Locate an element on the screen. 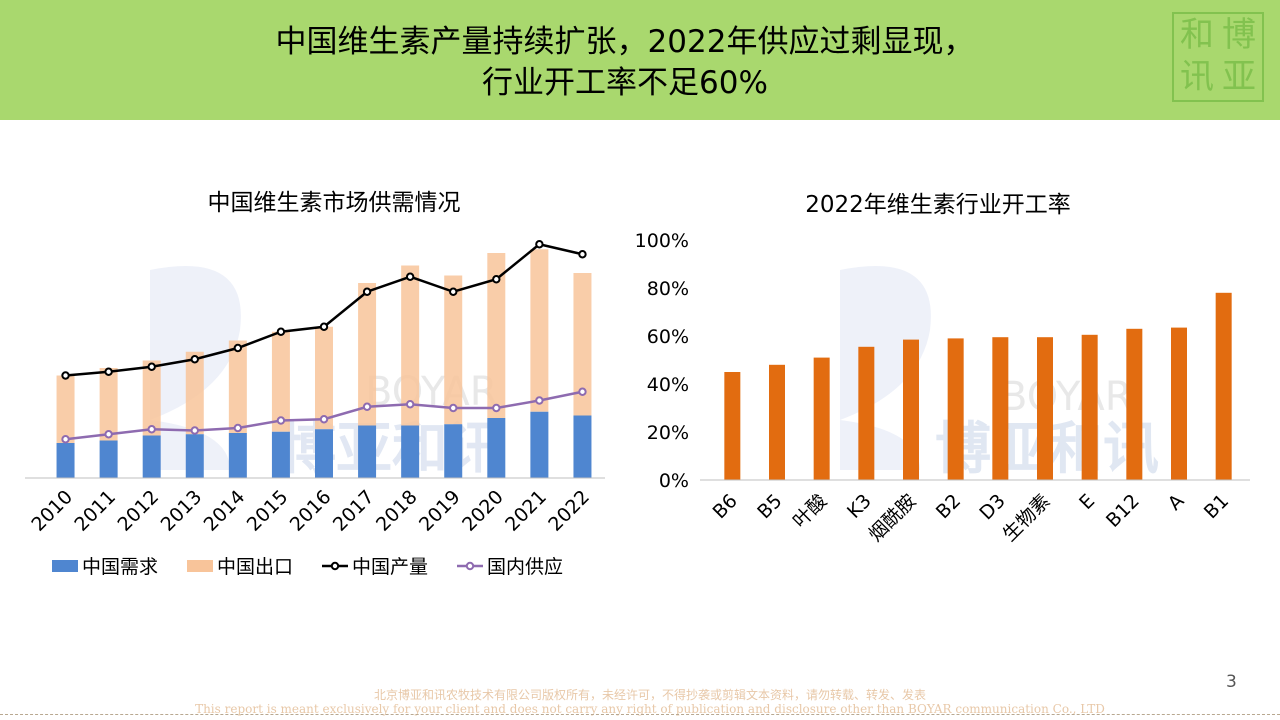 The height and width of the screenshot is (720, 1280). x-tick-label: K3 is located at coordinates (859, 506).